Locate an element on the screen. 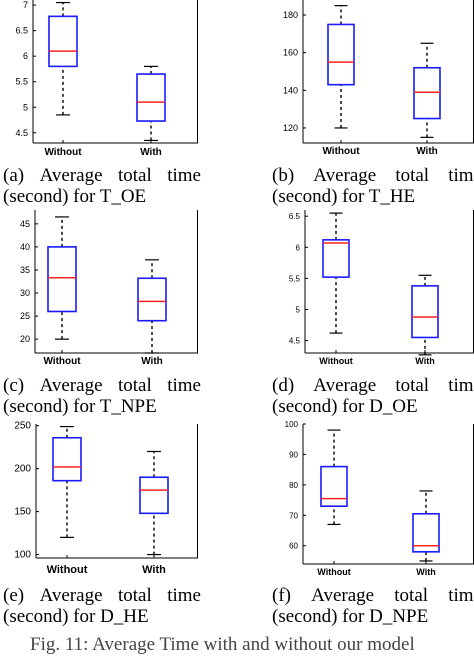 This screenshot has height=656, width=474. y-tick-label: 40 is located at coordinates (25, 247).